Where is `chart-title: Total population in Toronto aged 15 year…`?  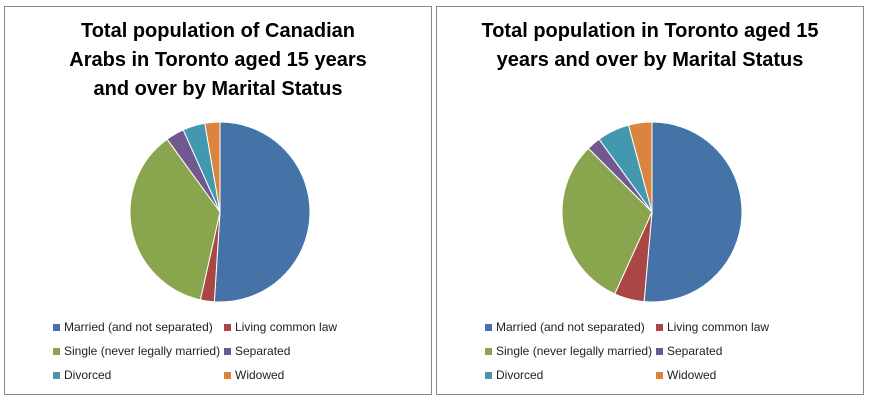 chart-title: Total population in Toronto aged 15 year… is located at coordinates (650, 45).